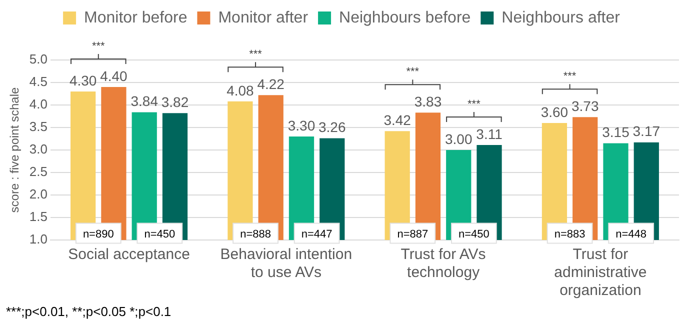 The height and width of the screenshot is (322, 685). What do you see at coordinates (38, 104) in the screenshot?
I see `y-tick-label: 4.0` at bounding box center [38, 104].